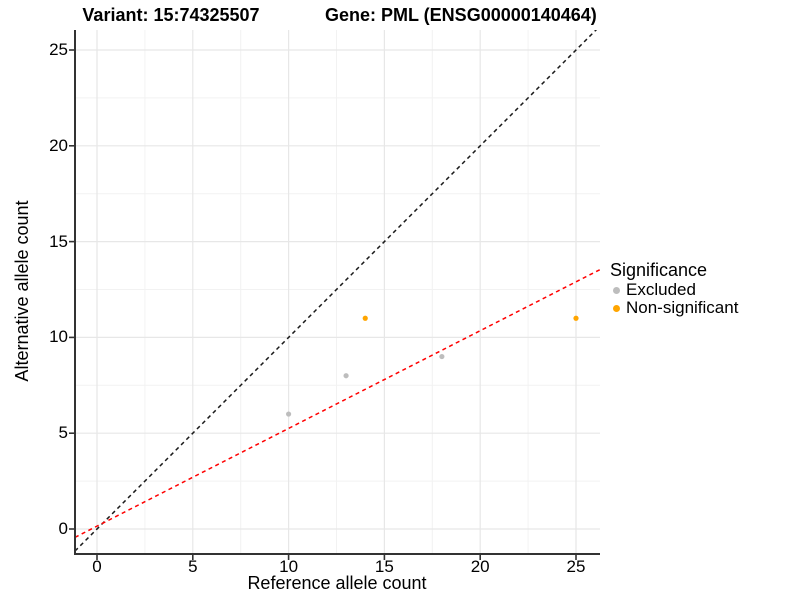  Describe the element at coordinates (63, 433) in the screenshot. I see `y-tick-label: 5` at that location.